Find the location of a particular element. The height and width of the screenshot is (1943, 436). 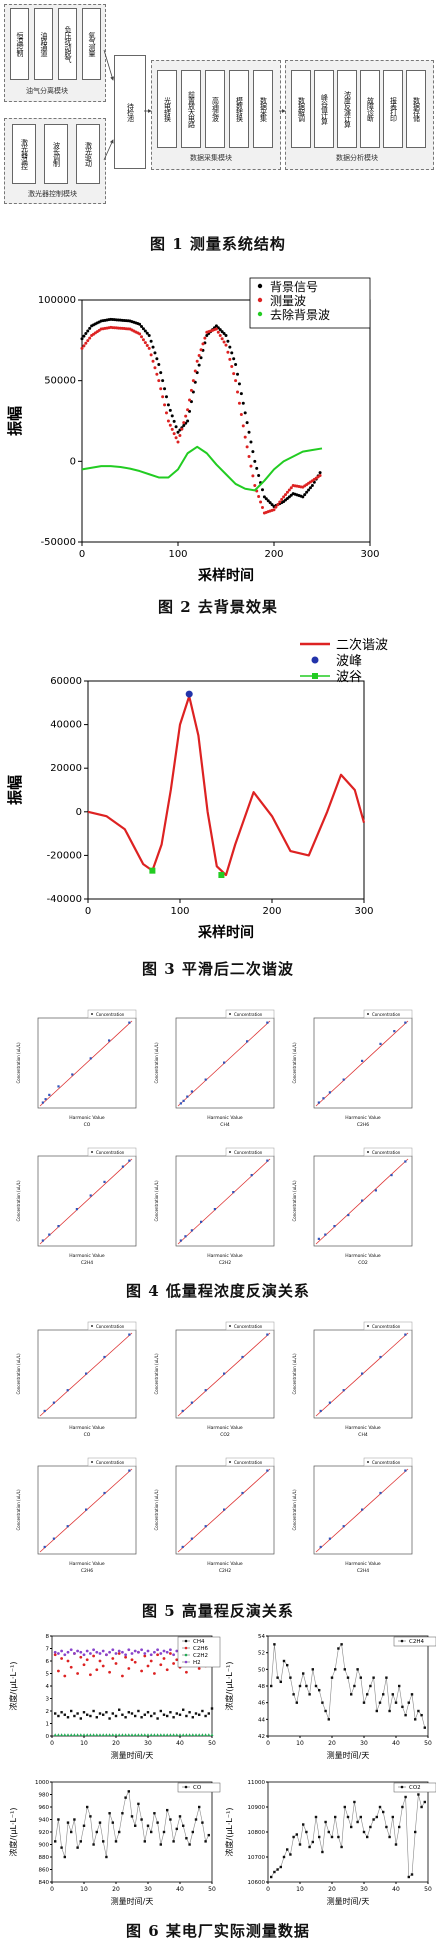

acq-step-label: 数据采集 is located at coordinates (263, 109).